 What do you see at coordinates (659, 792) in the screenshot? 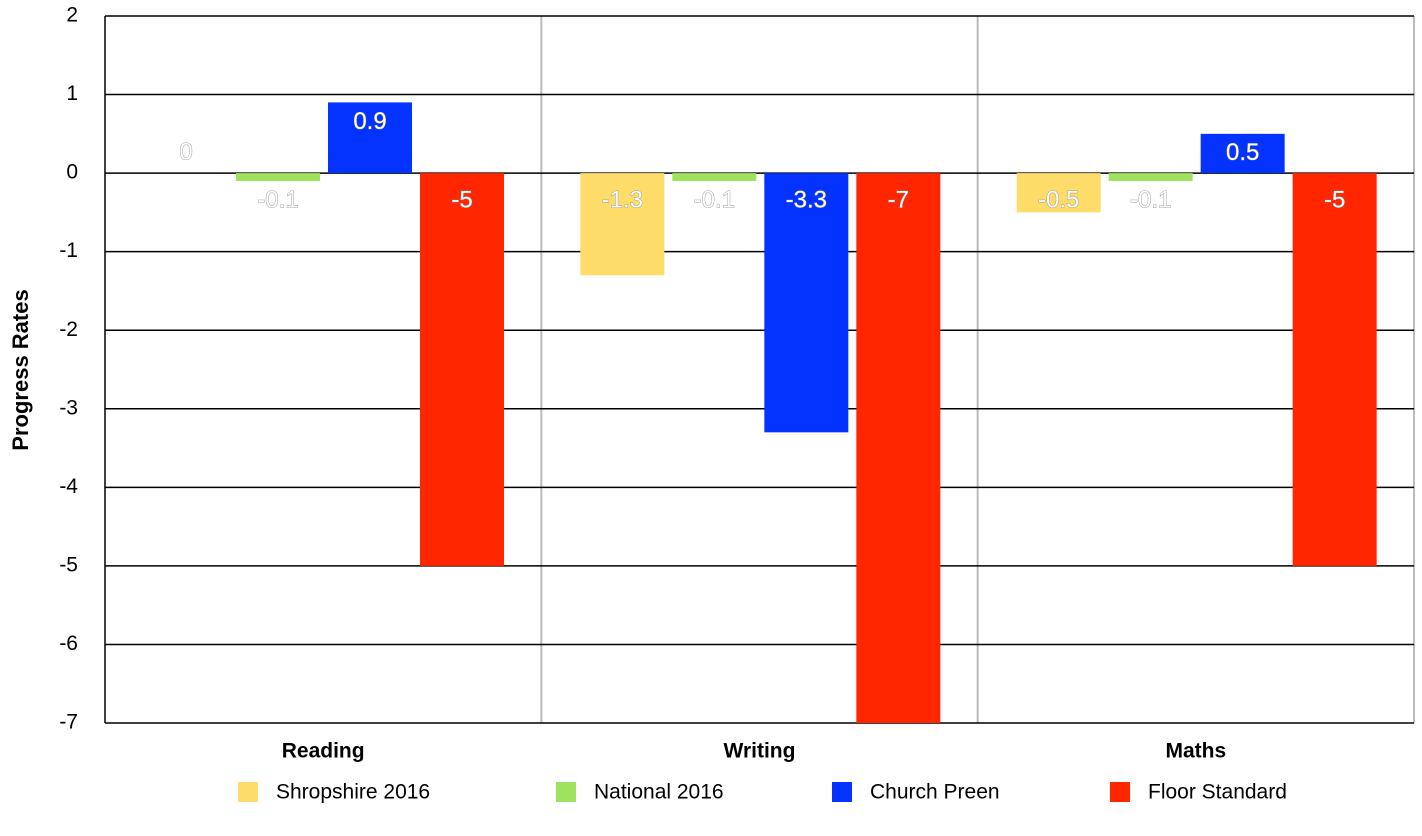
I see `legend-label: National 2016` at bounding box center [659, 792].